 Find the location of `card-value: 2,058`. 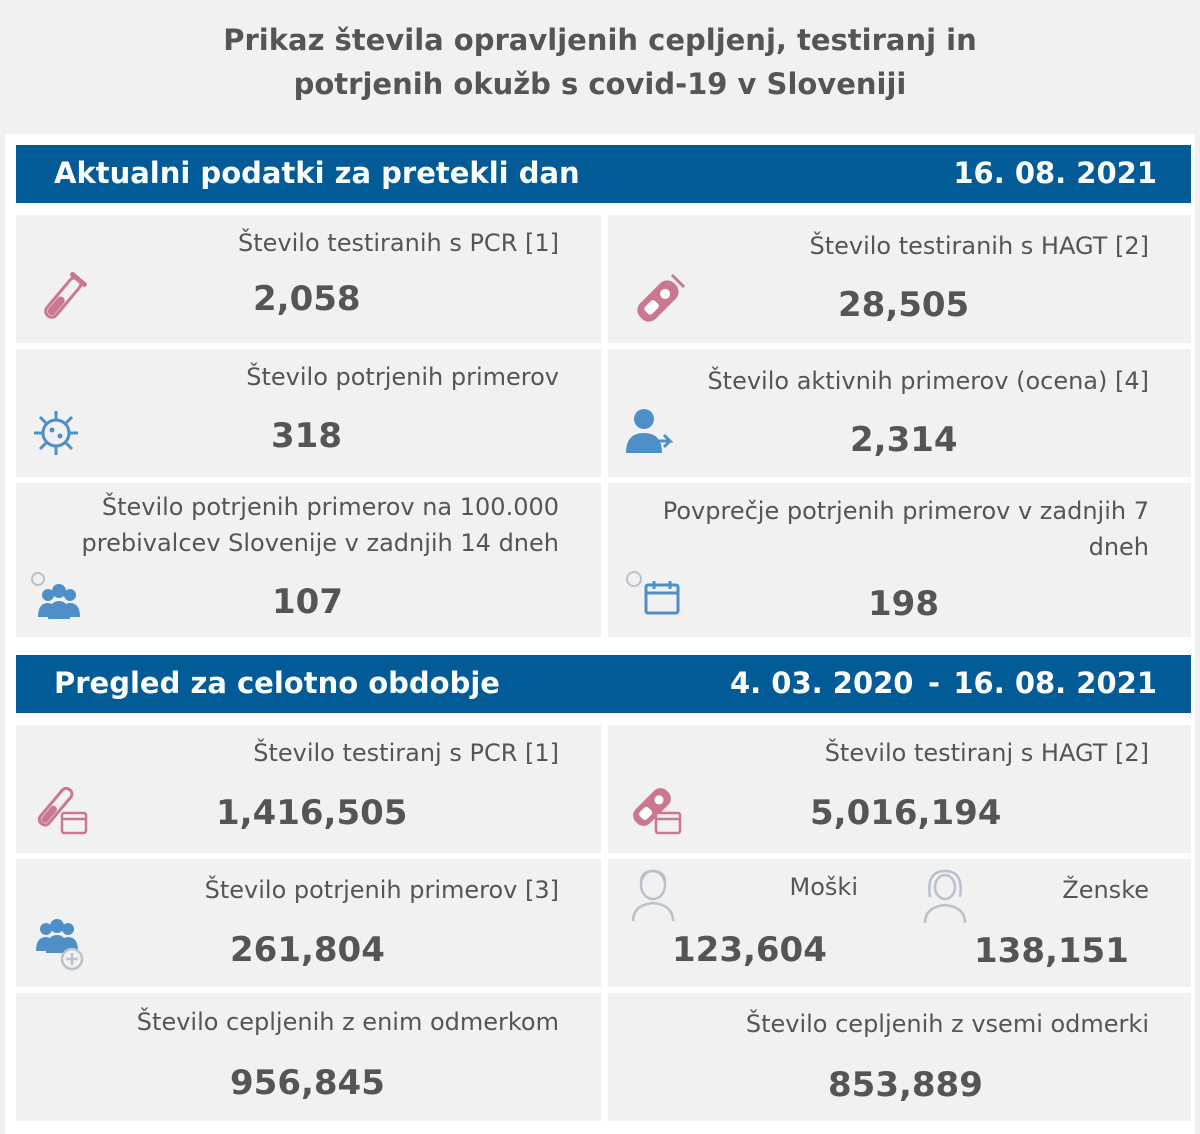

card-value: 2,058 is located at coordinates (307, 299).